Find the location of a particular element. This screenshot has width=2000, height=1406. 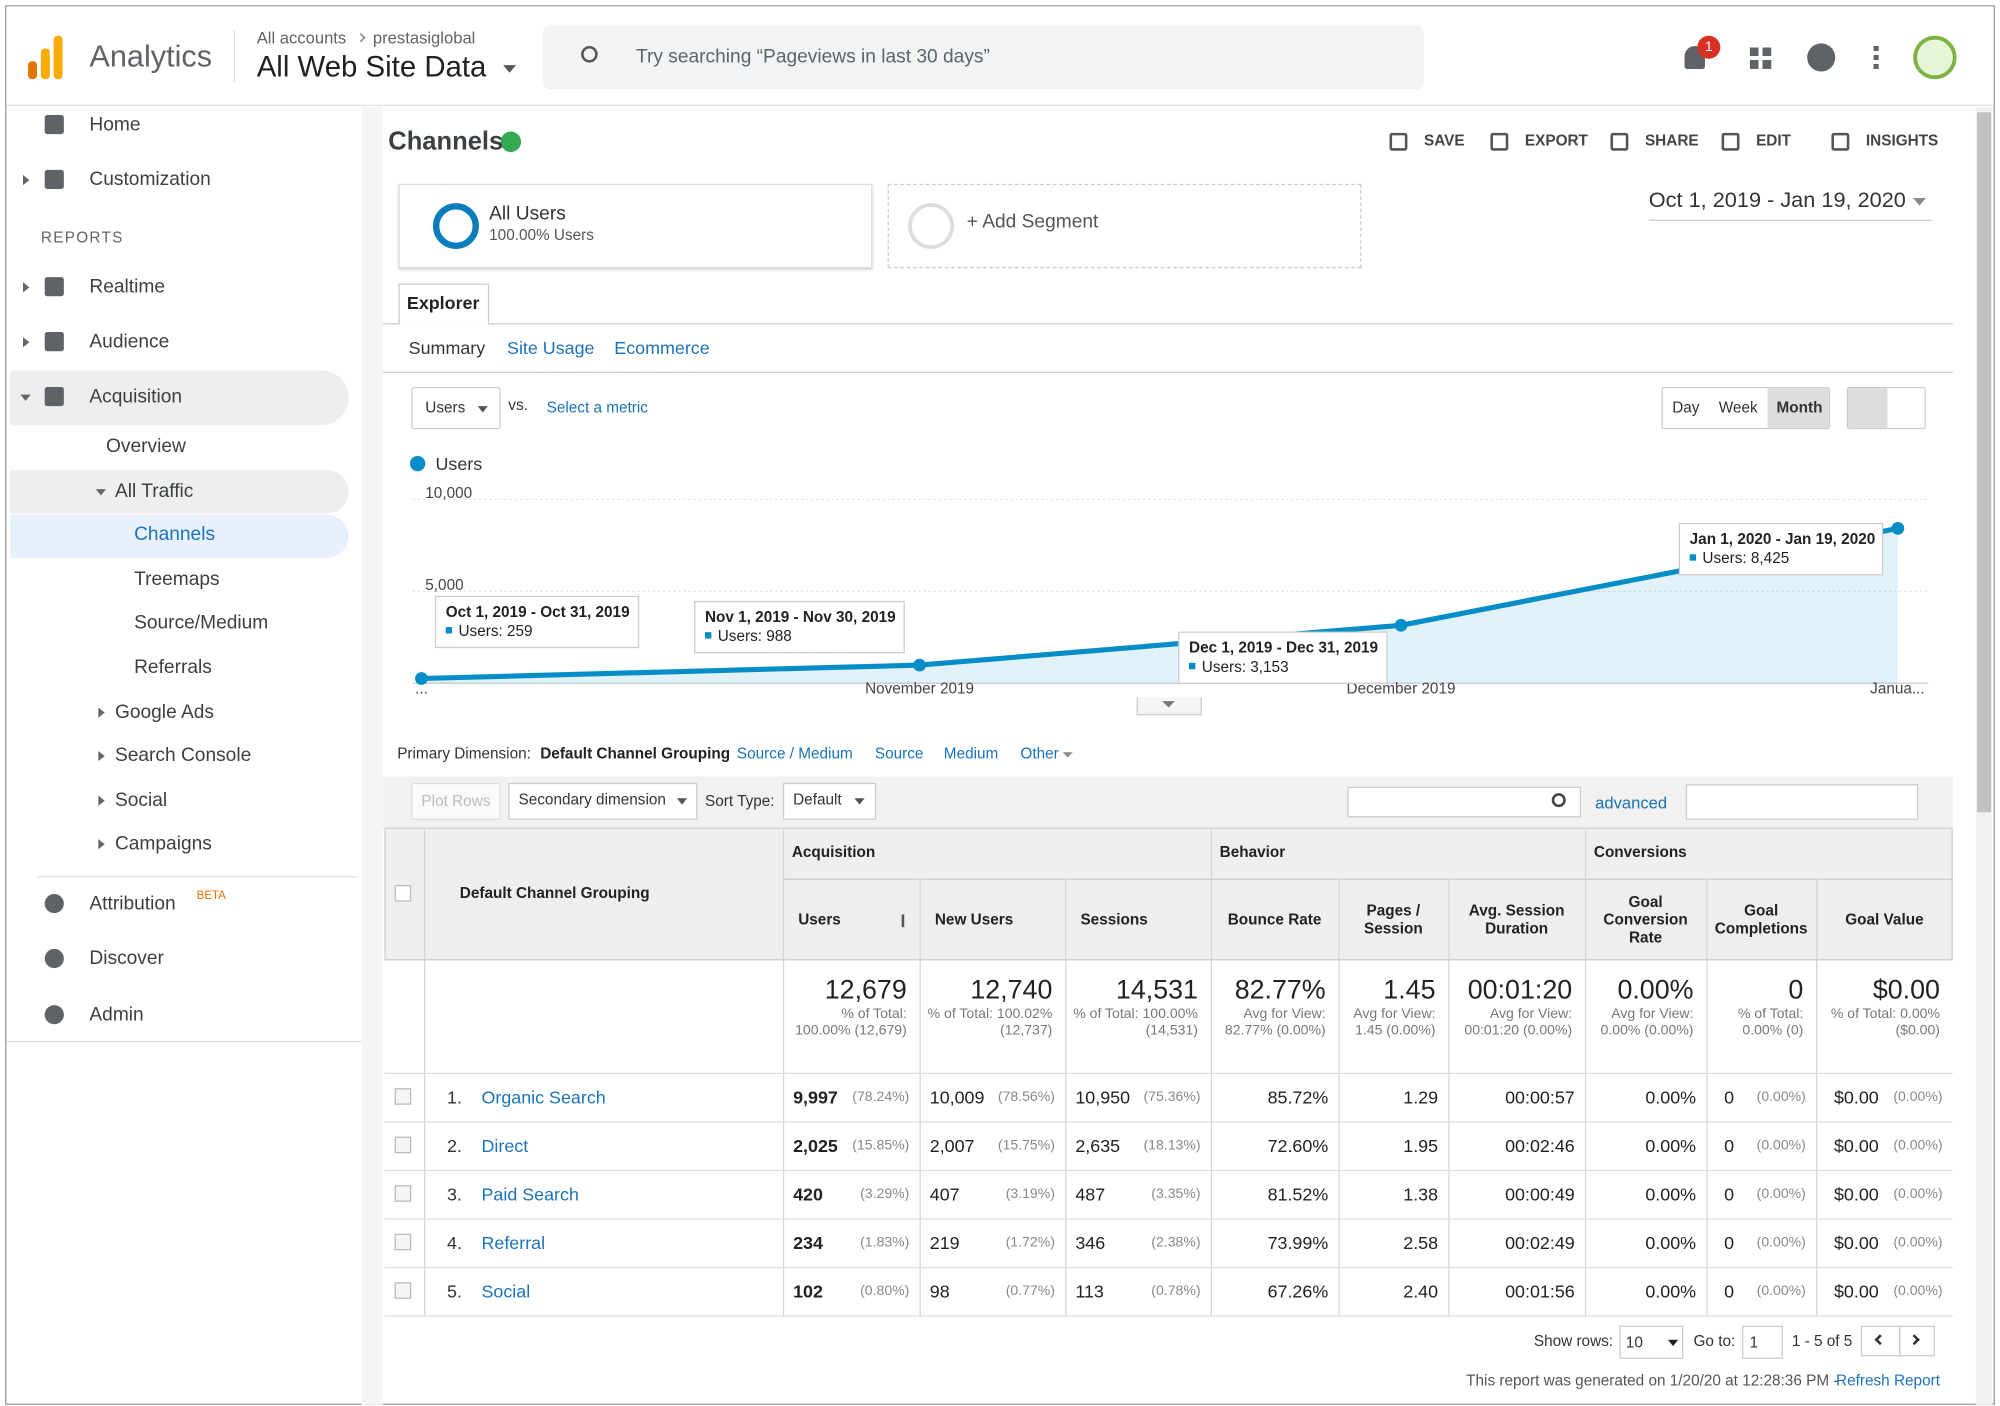

column-title: Pages / Session is located at coordinates (1393, 919).